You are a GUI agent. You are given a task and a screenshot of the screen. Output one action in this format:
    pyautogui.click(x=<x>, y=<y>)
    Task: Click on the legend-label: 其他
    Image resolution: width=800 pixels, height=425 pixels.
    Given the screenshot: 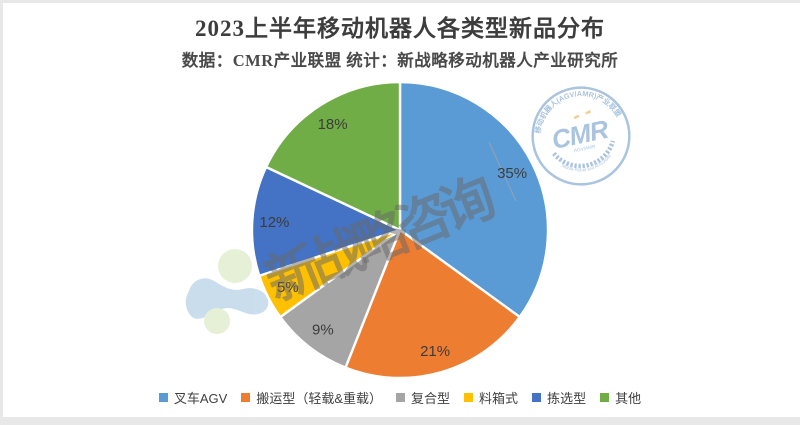 What is the action you would take?
    pyautogui.click(x=628, y=398)
    